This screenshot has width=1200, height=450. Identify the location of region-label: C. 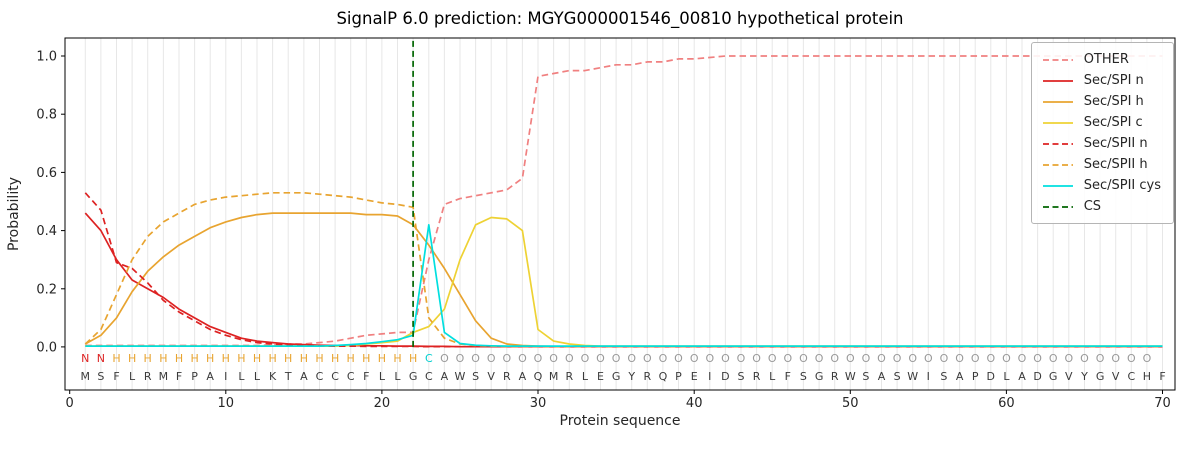
(429, 358).